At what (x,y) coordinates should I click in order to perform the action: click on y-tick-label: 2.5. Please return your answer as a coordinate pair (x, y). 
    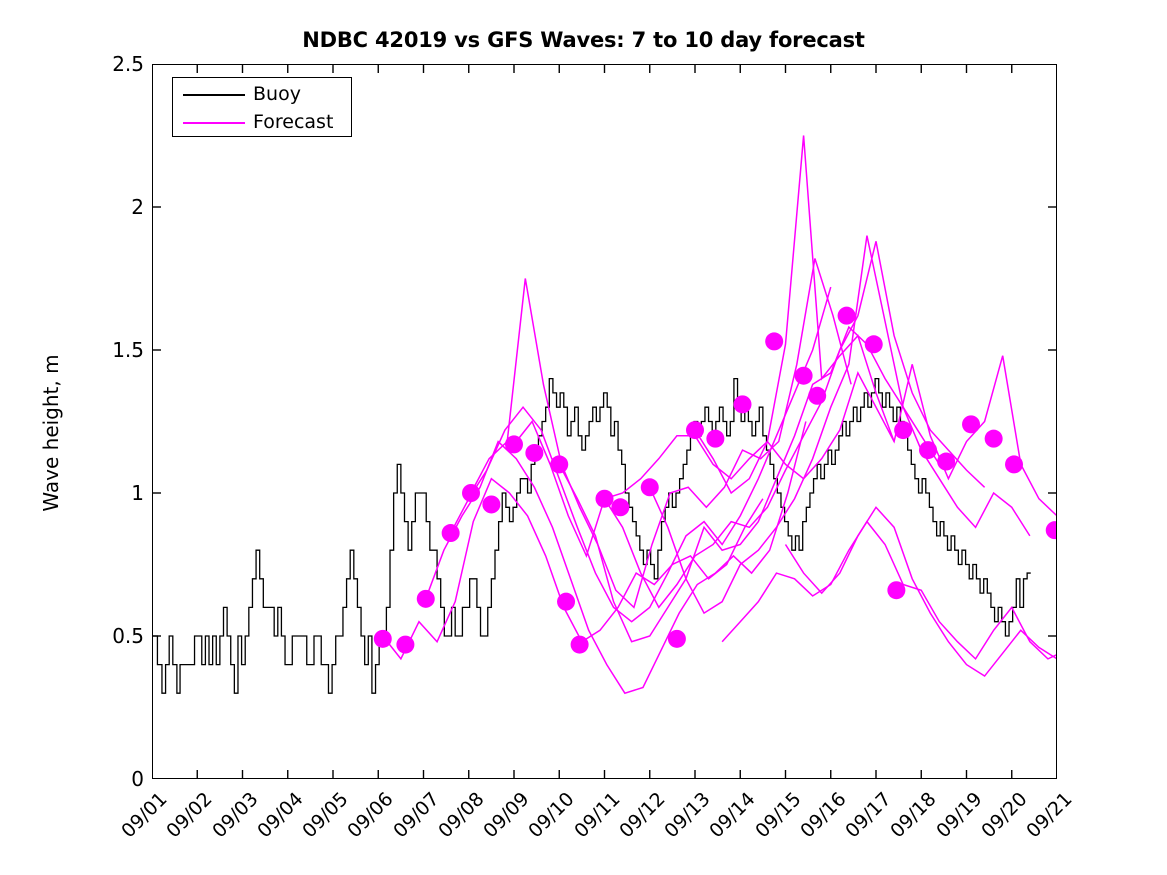
    Looking at the image, I should click on (128, 64).